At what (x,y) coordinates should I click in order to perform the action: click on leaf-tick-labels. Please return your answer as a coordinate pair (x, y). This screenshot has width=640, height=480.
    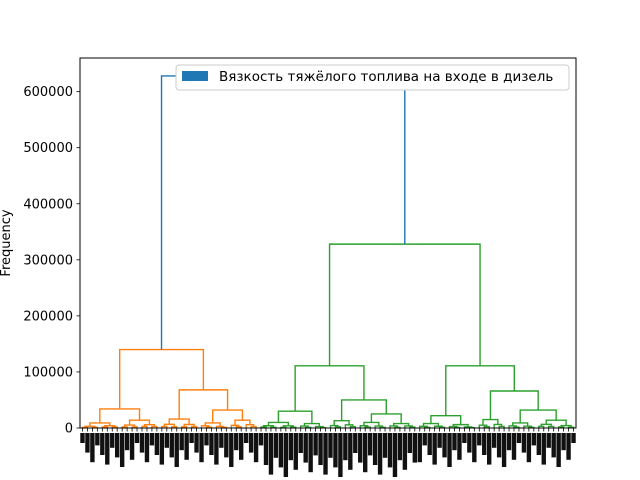
    Looking at the image, I should click on (328, 452).